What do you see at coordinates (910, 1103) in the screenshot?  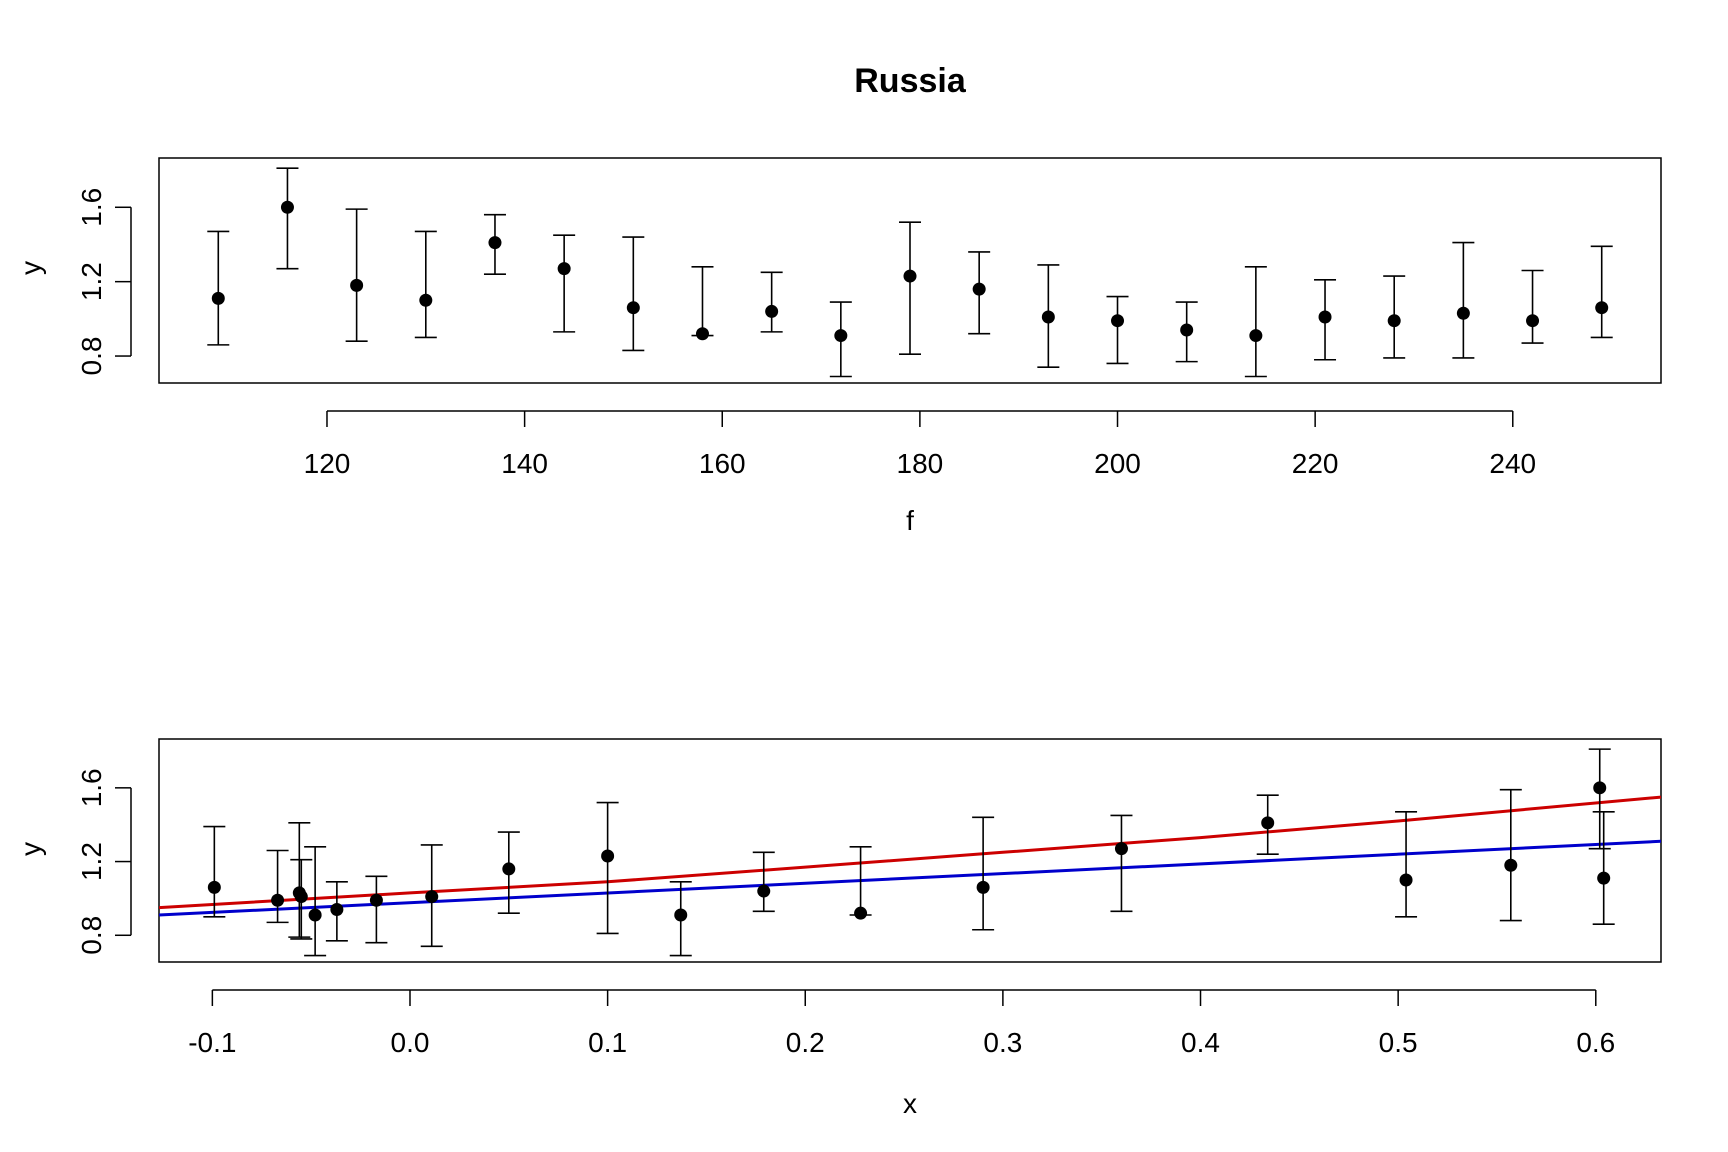 I see `x-axis-label: x` at bounding box center [910, 1103].